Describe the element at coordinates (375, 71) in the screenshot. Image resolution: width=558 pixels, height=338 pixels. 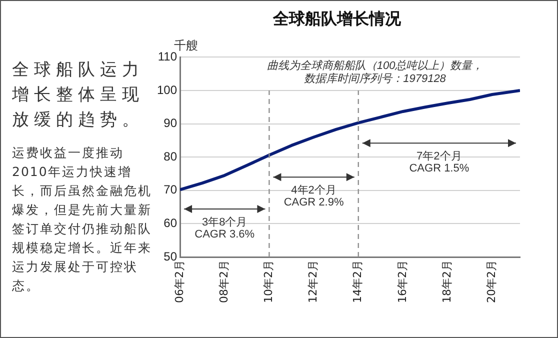
I see `annotation: 曲线为全球商船船队（100总吨以上）数量，数据库时间序列号：1979128` at that location.